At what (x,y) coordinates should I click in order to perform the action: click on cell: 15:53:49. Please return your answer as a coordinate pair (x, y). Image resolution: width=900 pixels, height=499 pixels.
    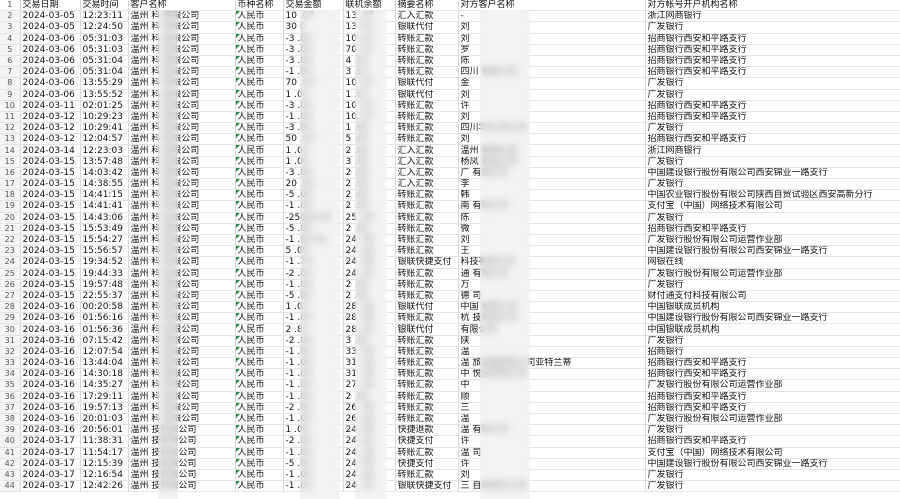
    Looking at the image, I should click on (104, 229).